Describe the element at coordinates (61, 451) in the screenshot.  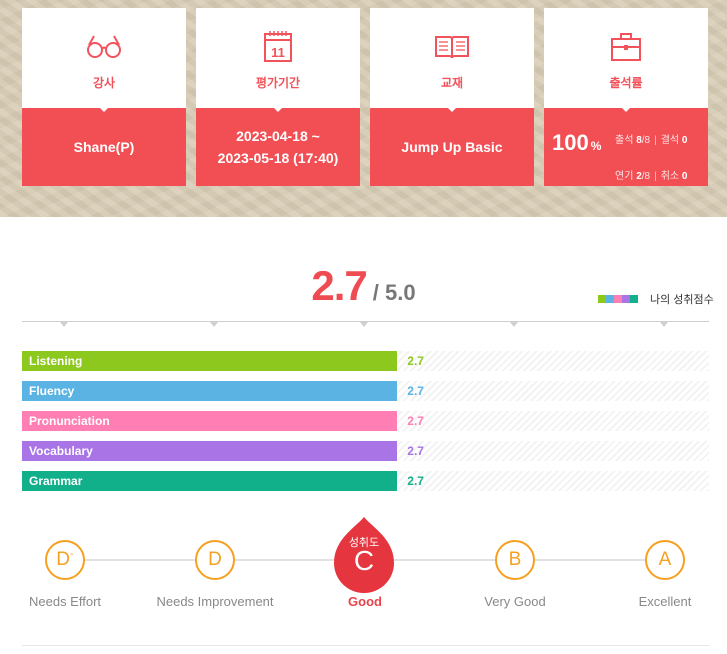
I see `skill-bar-label: Vocabulary` at that location.